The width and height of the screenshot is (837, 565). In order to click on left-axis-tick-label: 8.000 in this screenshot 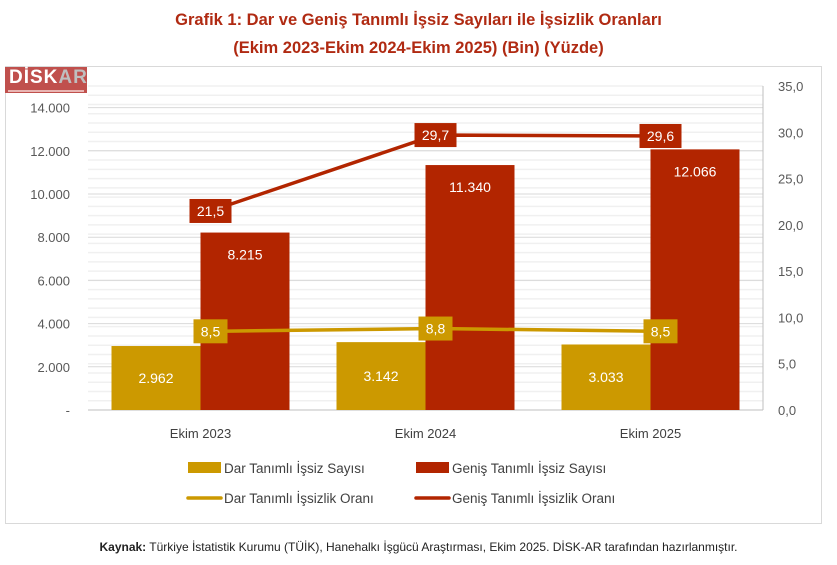, I will do `click(53, 237)`.